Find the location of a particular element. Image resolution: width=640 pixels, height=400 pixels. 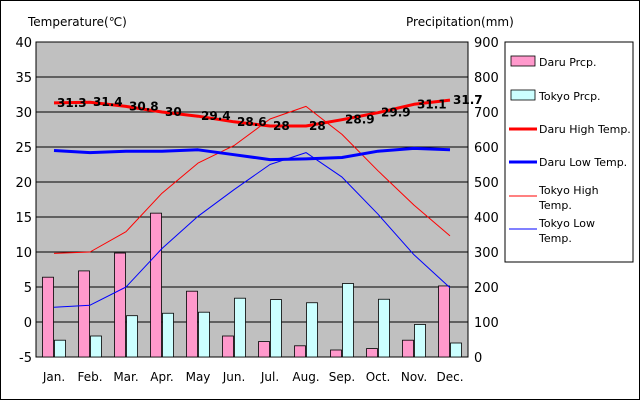

daru-high-label-11: 31.1 is located at coordinates (432, 104).